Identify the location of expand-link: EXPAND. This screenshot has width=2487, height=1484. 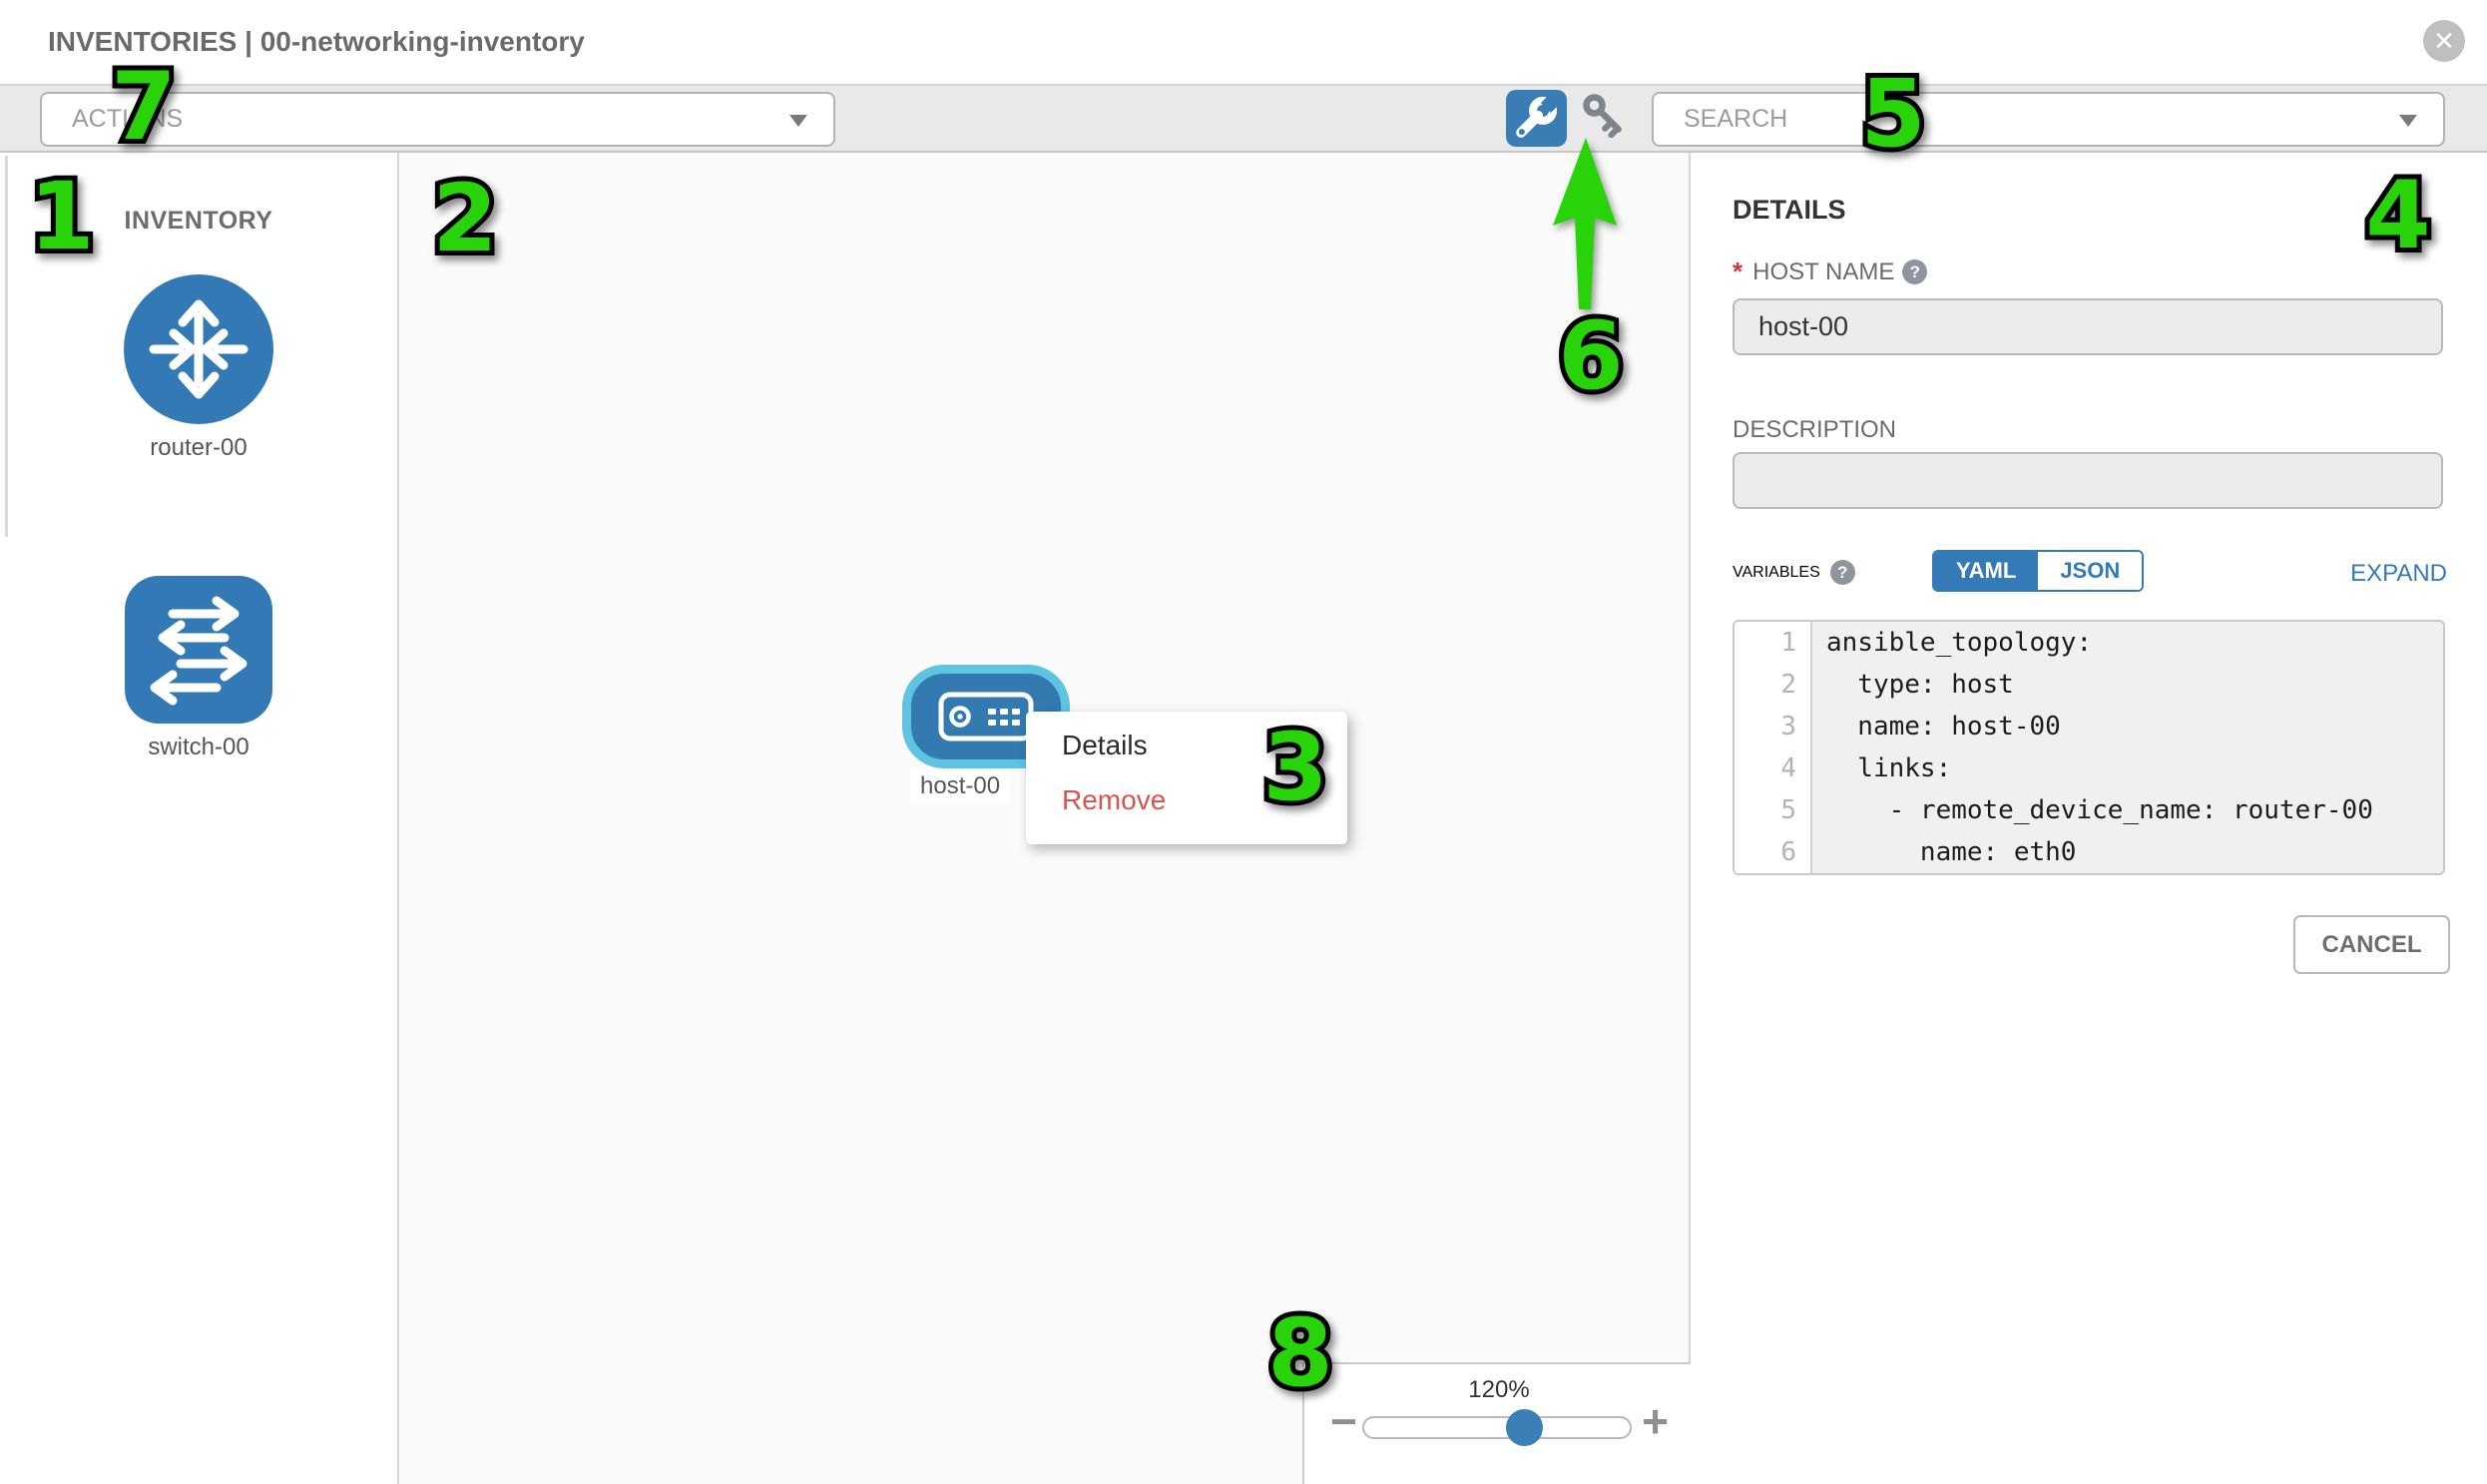
(2398, 573).